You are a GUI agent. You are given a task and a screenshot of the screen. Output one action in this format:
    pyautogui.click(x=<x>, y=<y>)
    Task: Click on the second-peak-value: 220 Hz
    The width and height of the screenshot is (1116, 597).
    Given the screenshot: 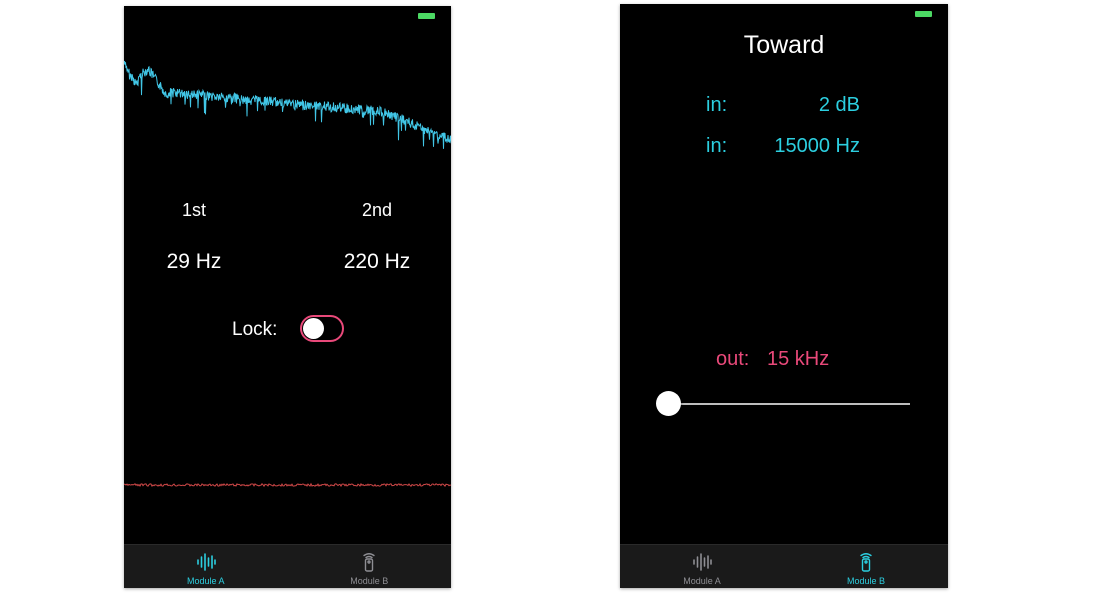 What is the action you would take?
    pyautogui.click(x=377, y=261)
    